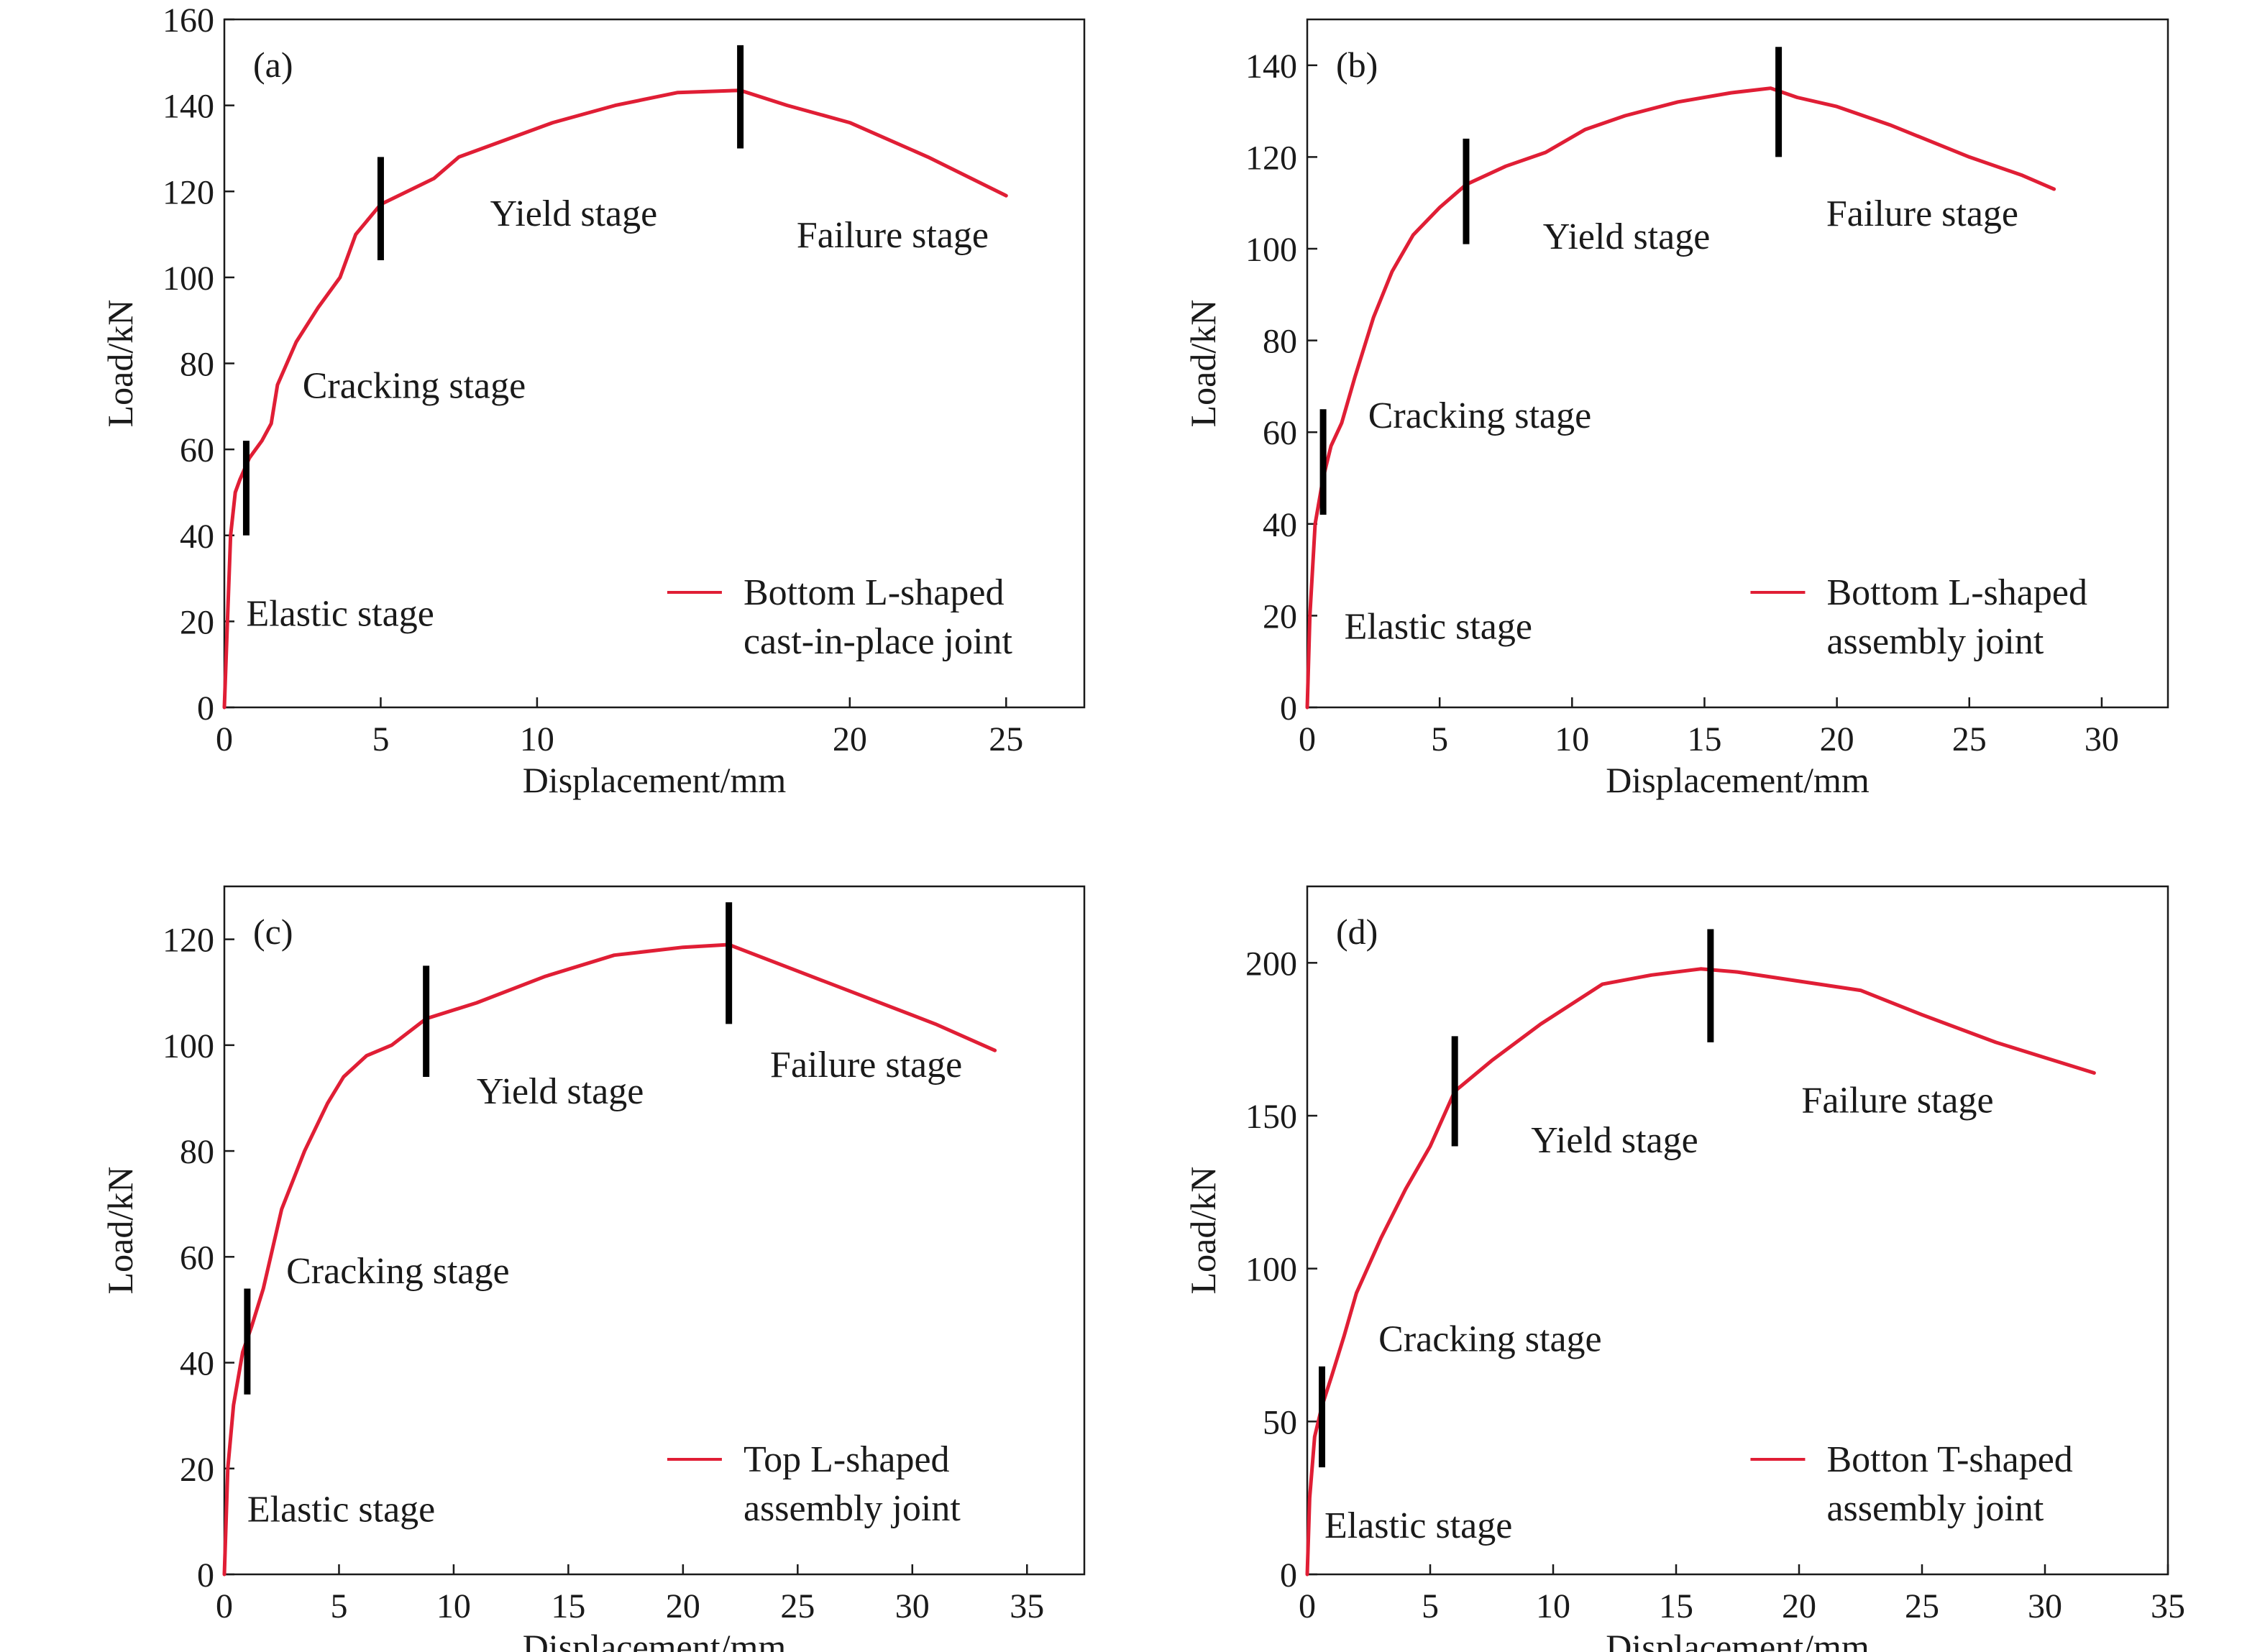  I want to click on panel-label: (a), so click(273, 65).